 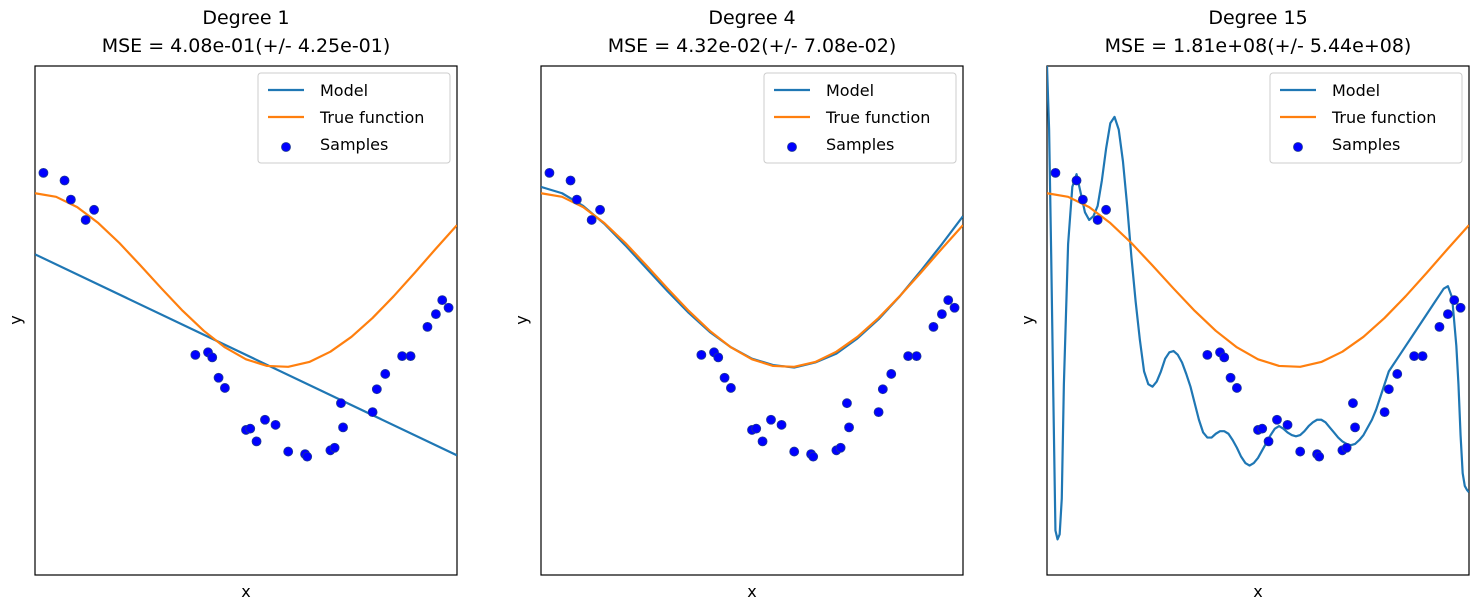 I want to click on chart-title-line2: MSE = 4.08e-01(+/- 4.25e-01), so click(x=246, y=46).